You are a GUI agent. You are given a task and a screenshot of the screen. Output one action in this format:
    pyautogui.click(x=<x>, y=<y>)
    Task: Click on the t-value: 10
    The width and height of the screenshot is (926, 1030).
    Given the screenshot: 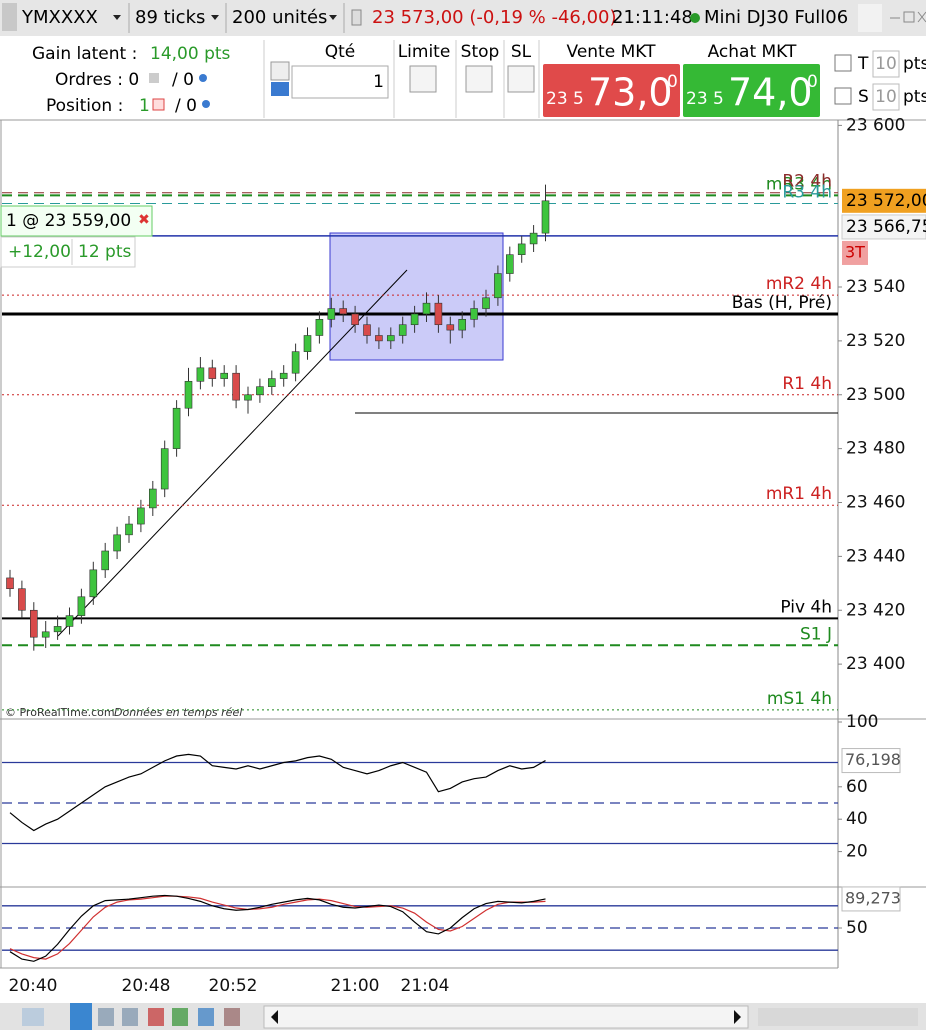 What is the action you would take?
    pyautogui.click(x=886, y=64)
    